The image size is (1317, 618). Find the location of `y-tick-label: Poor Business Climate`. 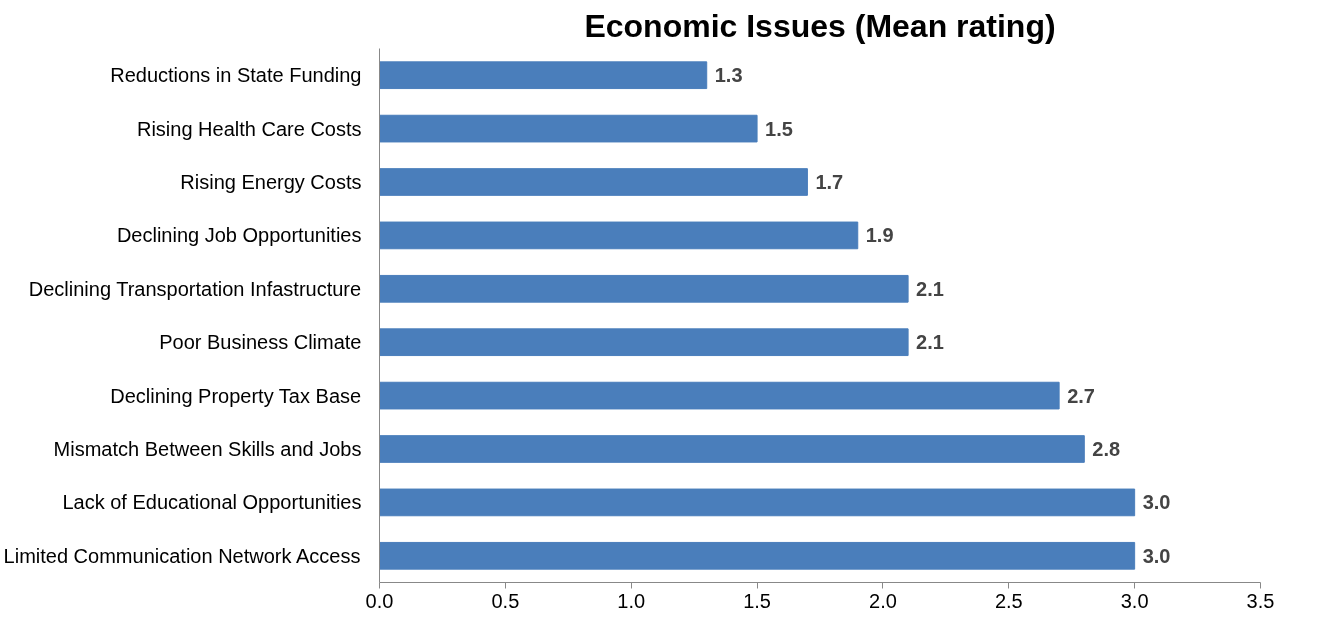

y-tick-label: Poor Business Climate is located at coordinates (260, 342).